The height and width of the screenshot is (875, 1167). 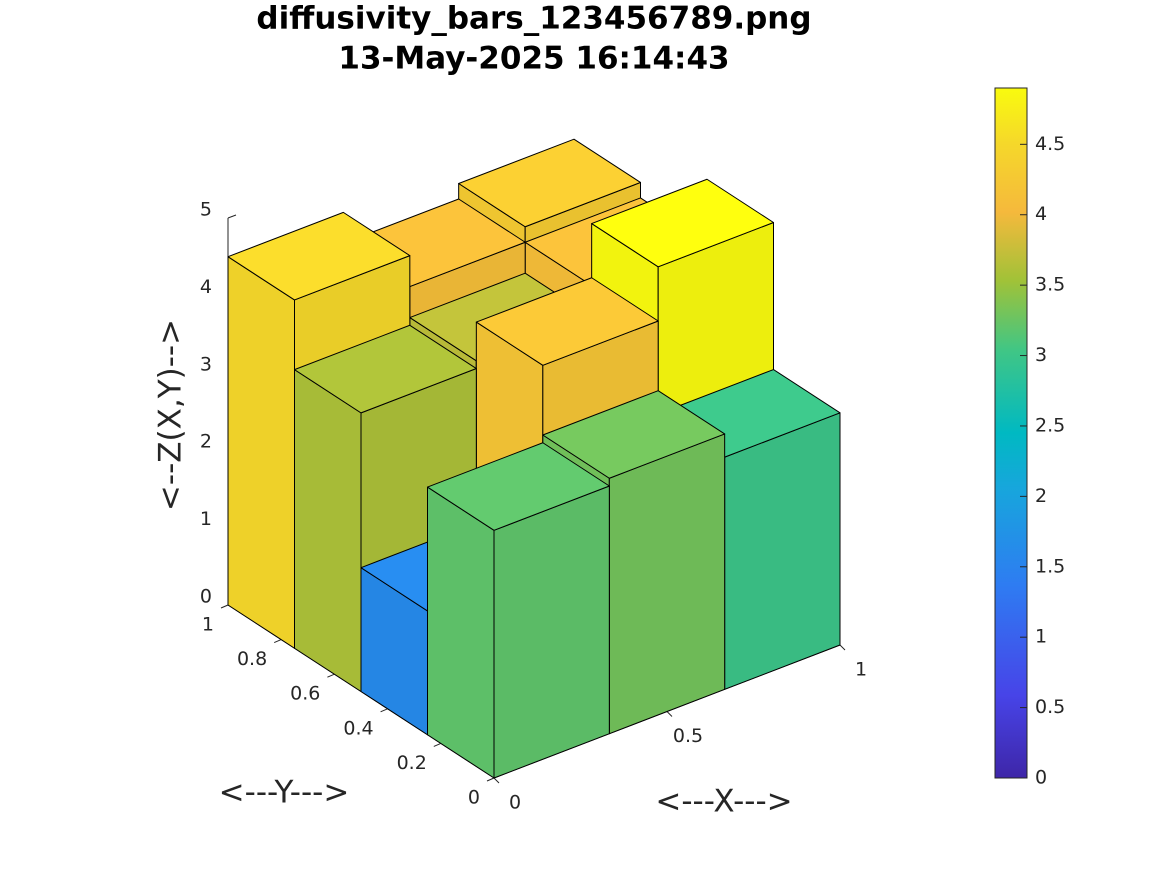 I want to click on bar, so click(x=518, y=610).